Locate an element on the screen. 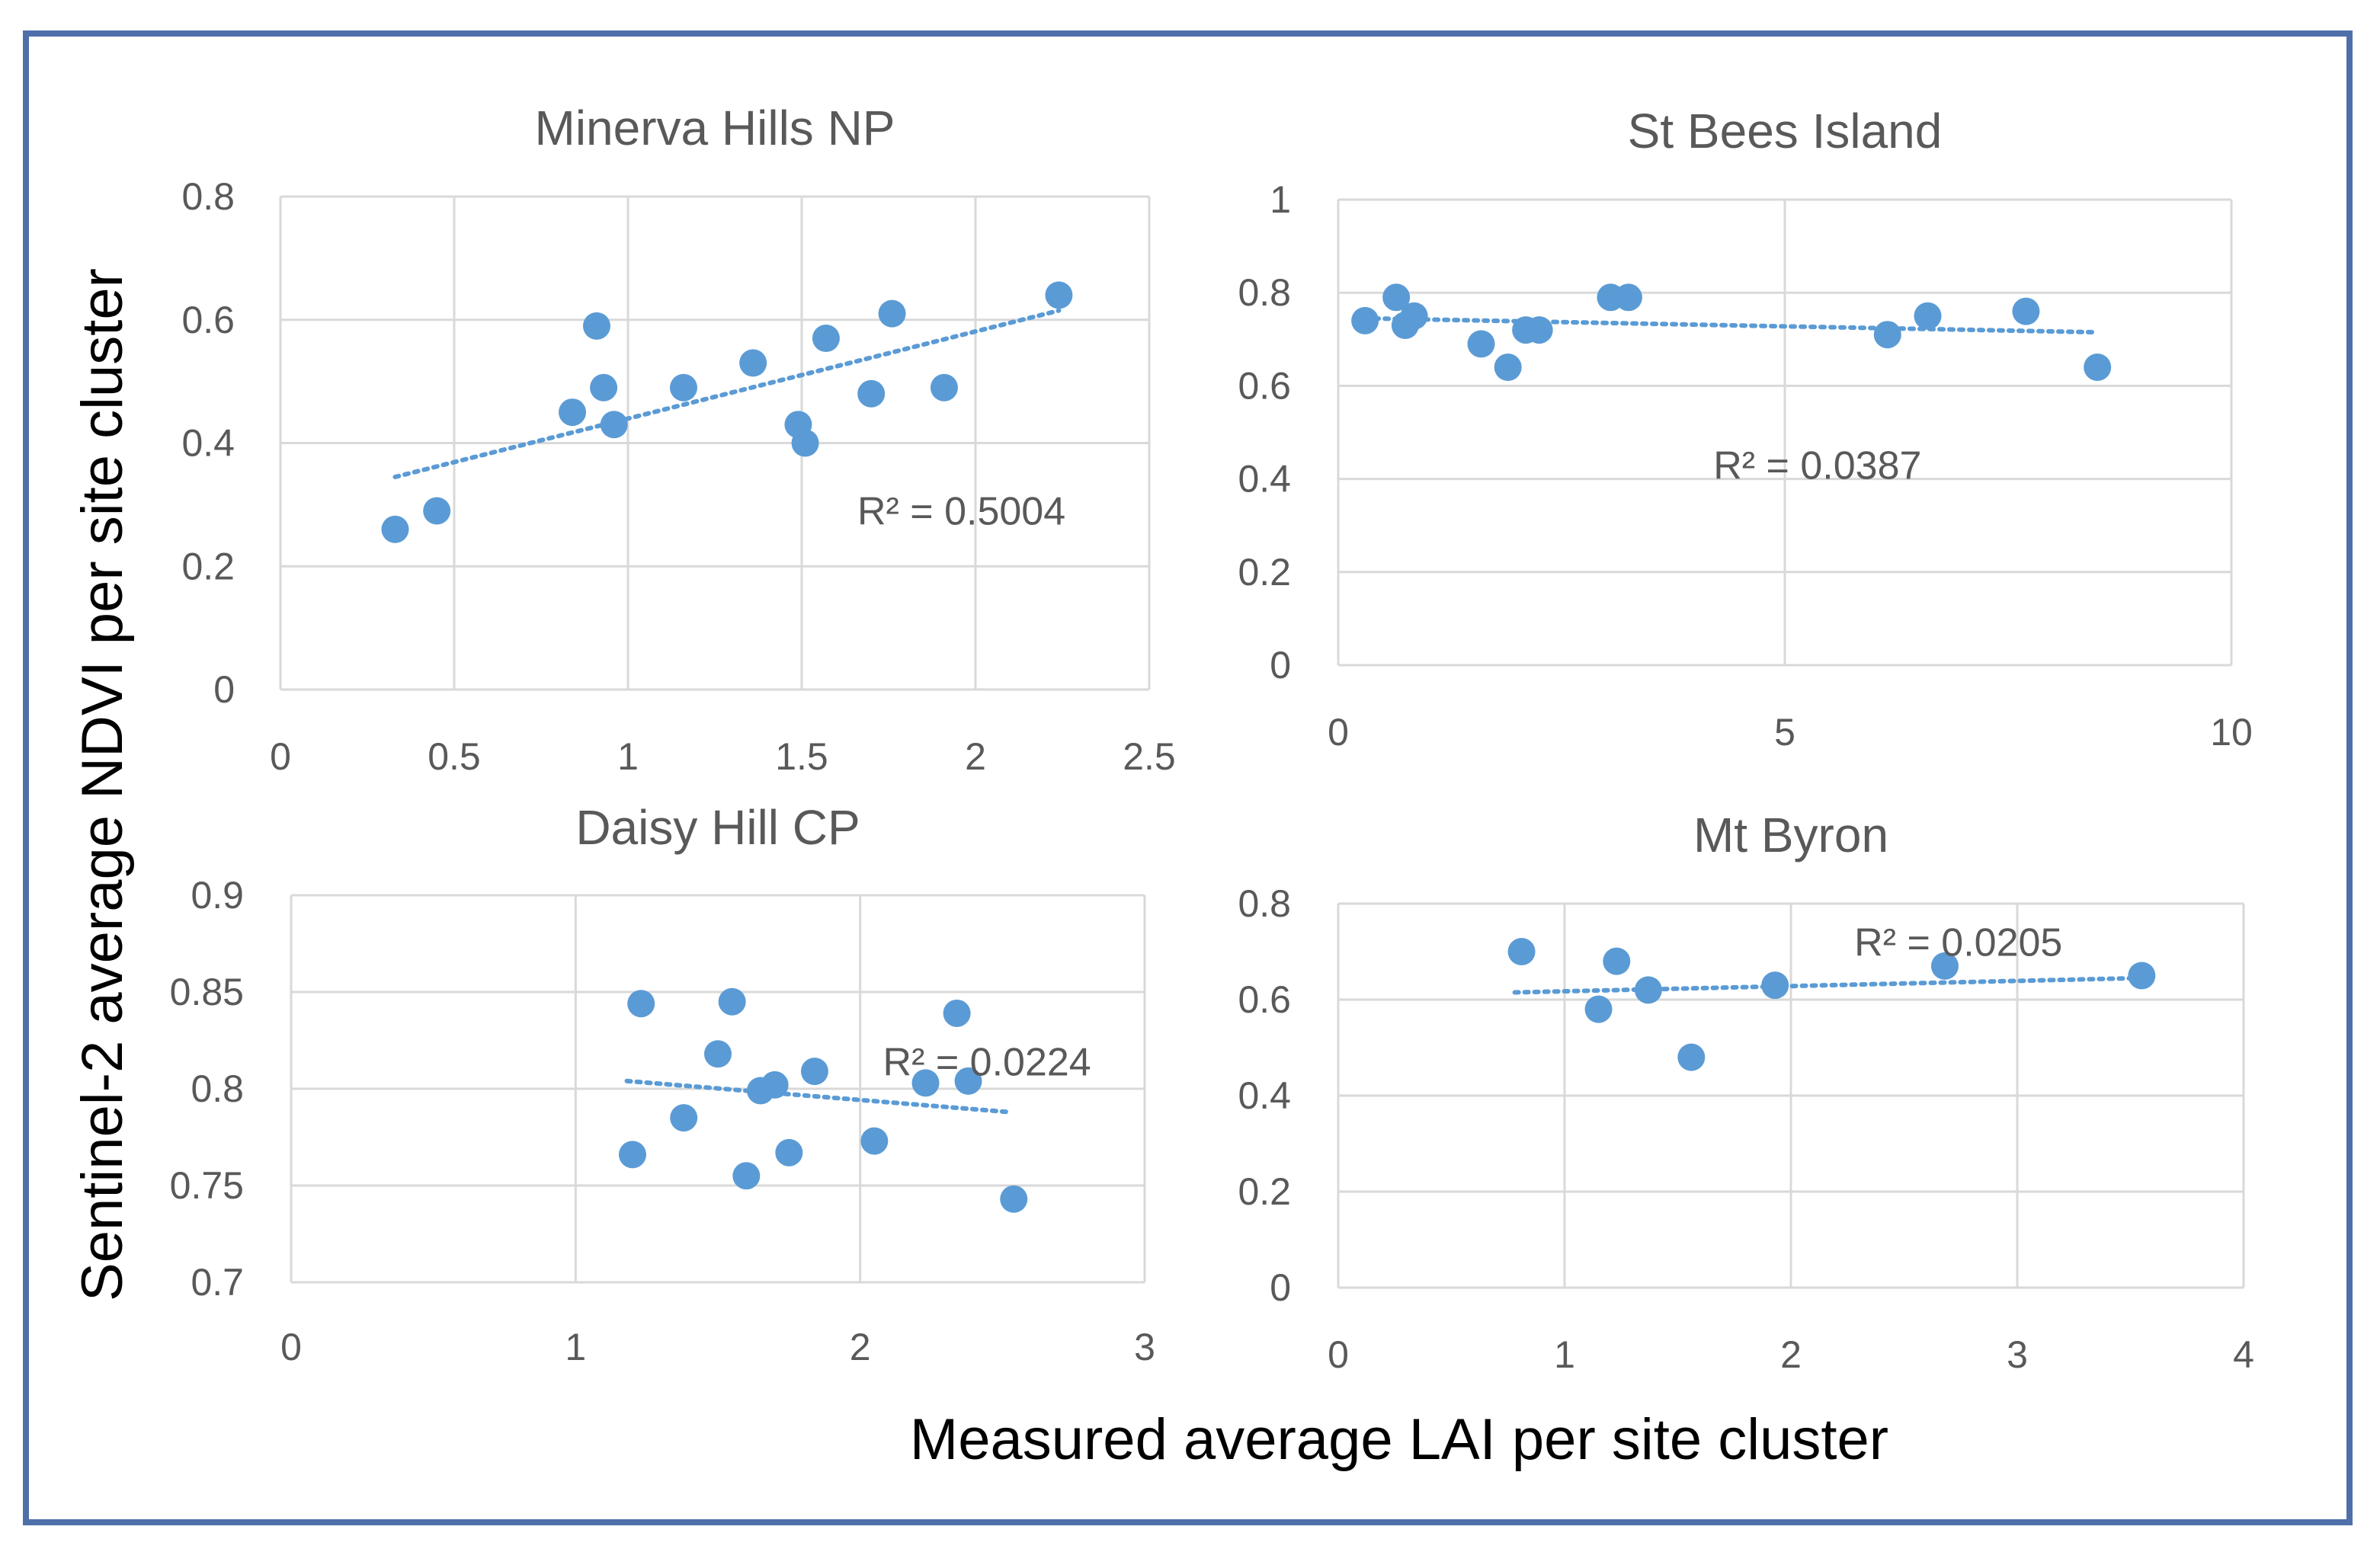  y-tick-label: 0.85 is located at coordinates (207, 992).